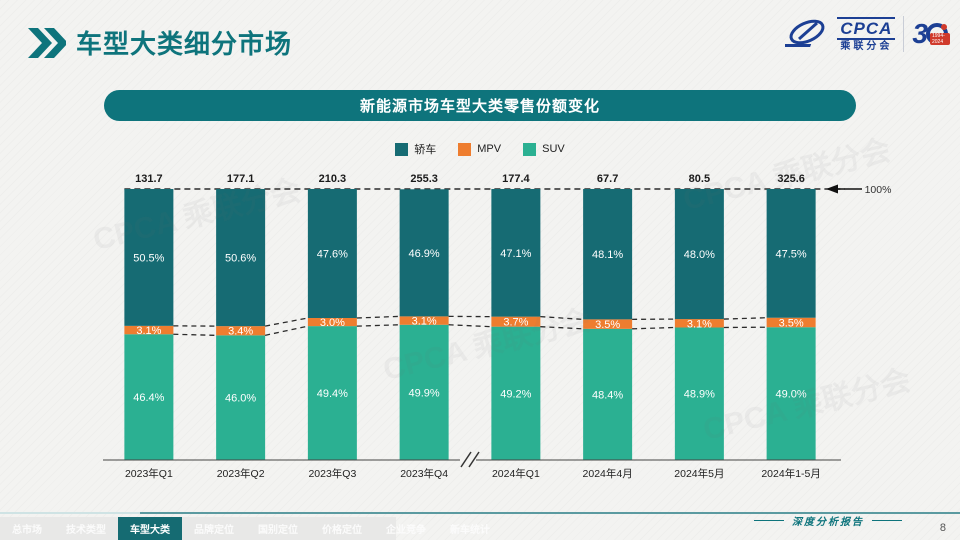 Image resolution: width=960 pixels, height=540 pixels. I want to click on category-label: 2024年4月, so click(608, 473).